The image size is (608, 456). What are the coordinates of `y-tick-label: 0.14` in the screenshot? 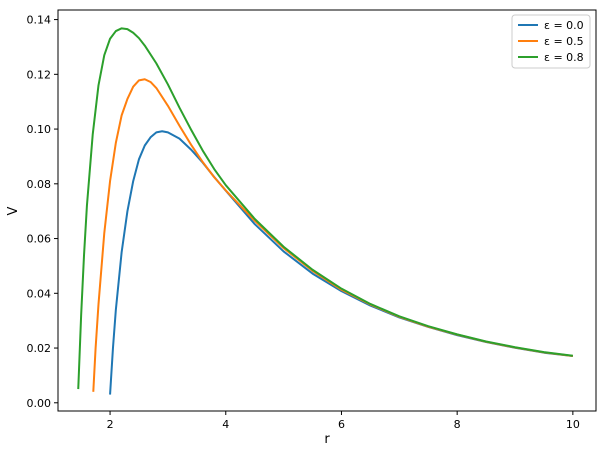 It's located at (39, 20).